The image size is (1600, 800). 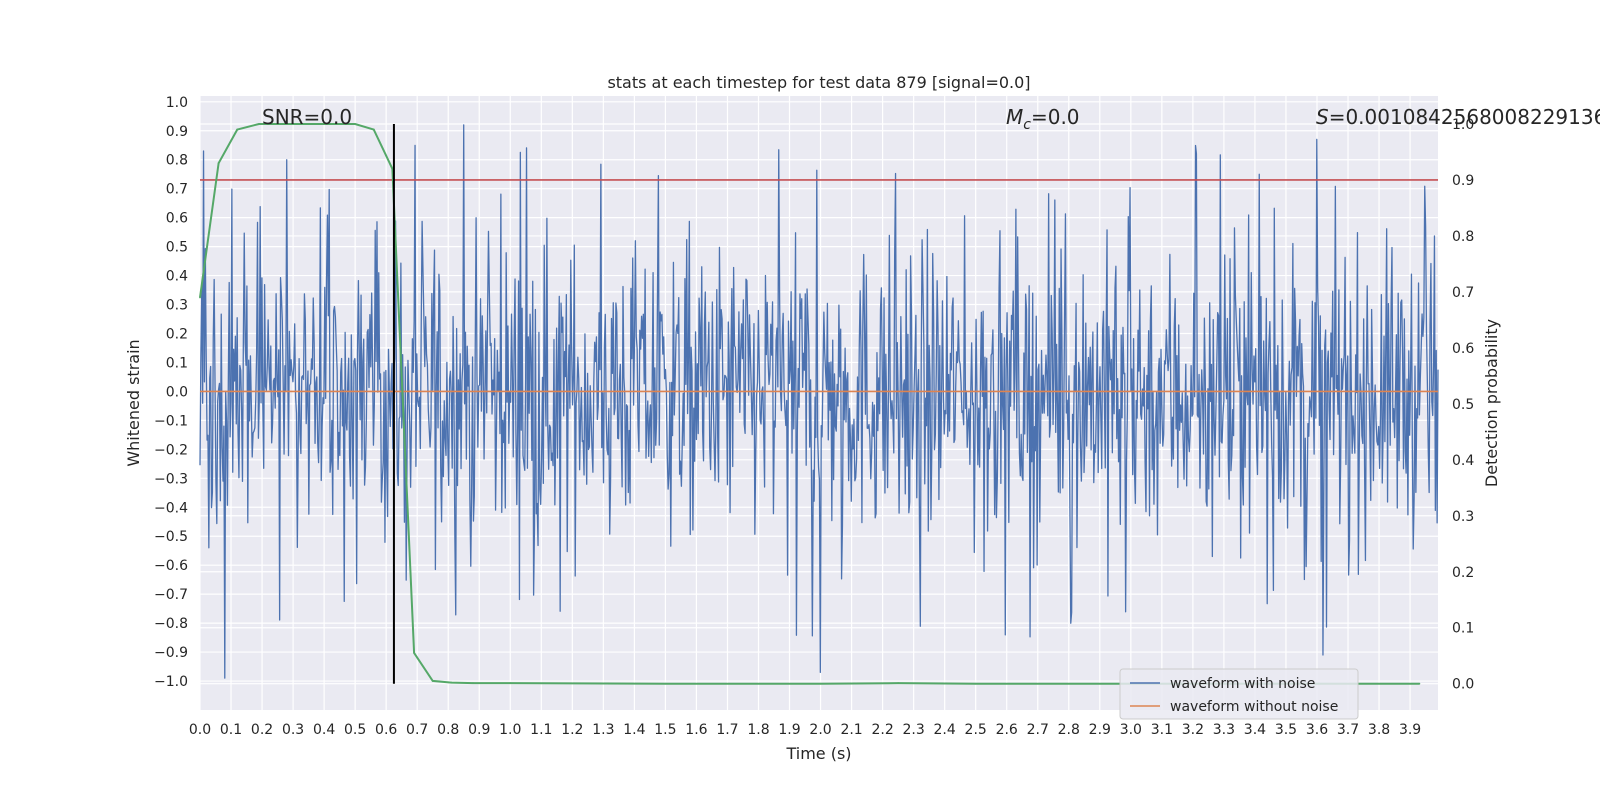 I want to click on y-tick-label: −0.3, so click(x=171, y=479).